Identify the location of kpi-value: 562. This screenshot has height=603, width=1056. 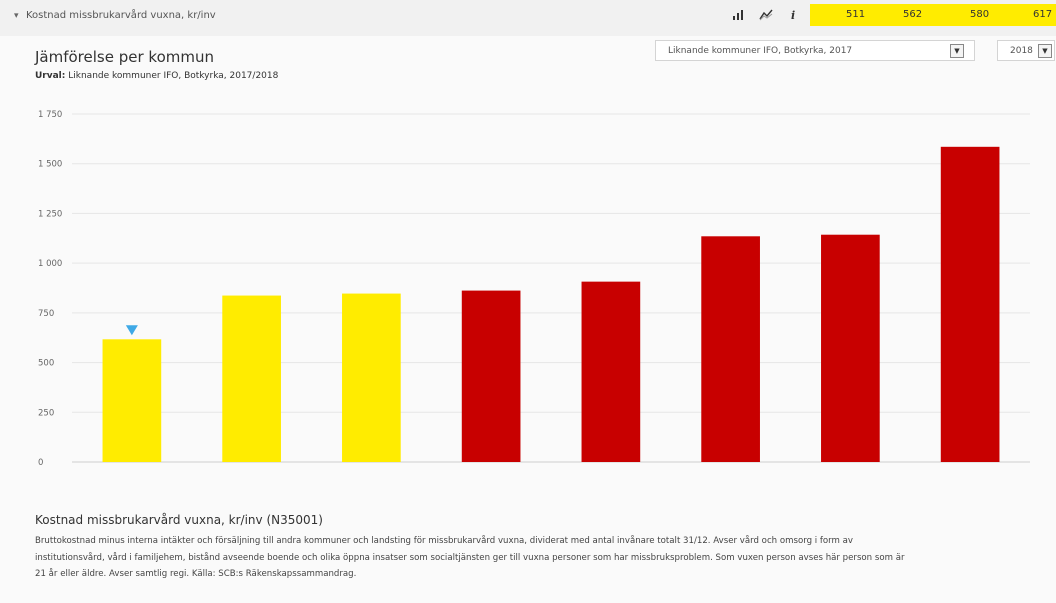
(913, 14).